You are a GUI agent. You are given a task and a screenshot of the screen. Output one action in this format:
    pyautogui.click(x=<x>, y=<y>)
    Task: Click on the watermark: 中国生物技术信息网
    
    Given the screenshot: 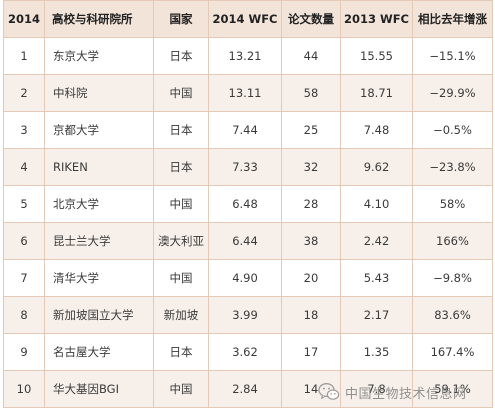 What is the action you would take?
    pyautogui.click(x=392, y=392)
    